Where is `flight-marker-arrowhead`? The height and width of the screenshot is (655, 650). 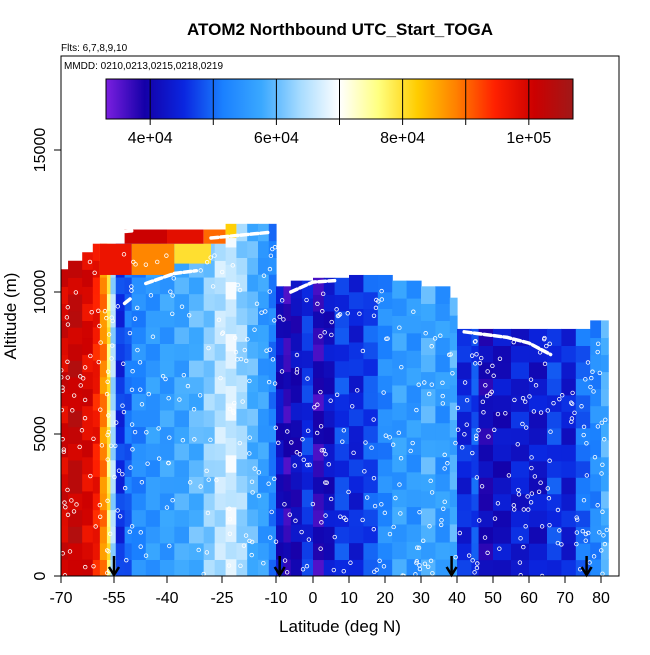 flight-marker-arrowhead is located at coordinates (279, 572).